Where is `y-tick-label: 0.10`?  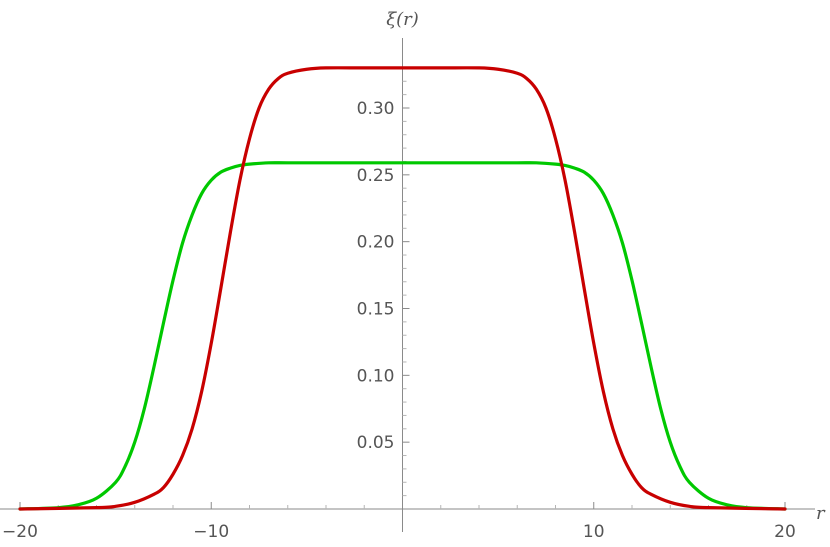 y-tick-label: 0.10 is located at coordinates (376, 376).